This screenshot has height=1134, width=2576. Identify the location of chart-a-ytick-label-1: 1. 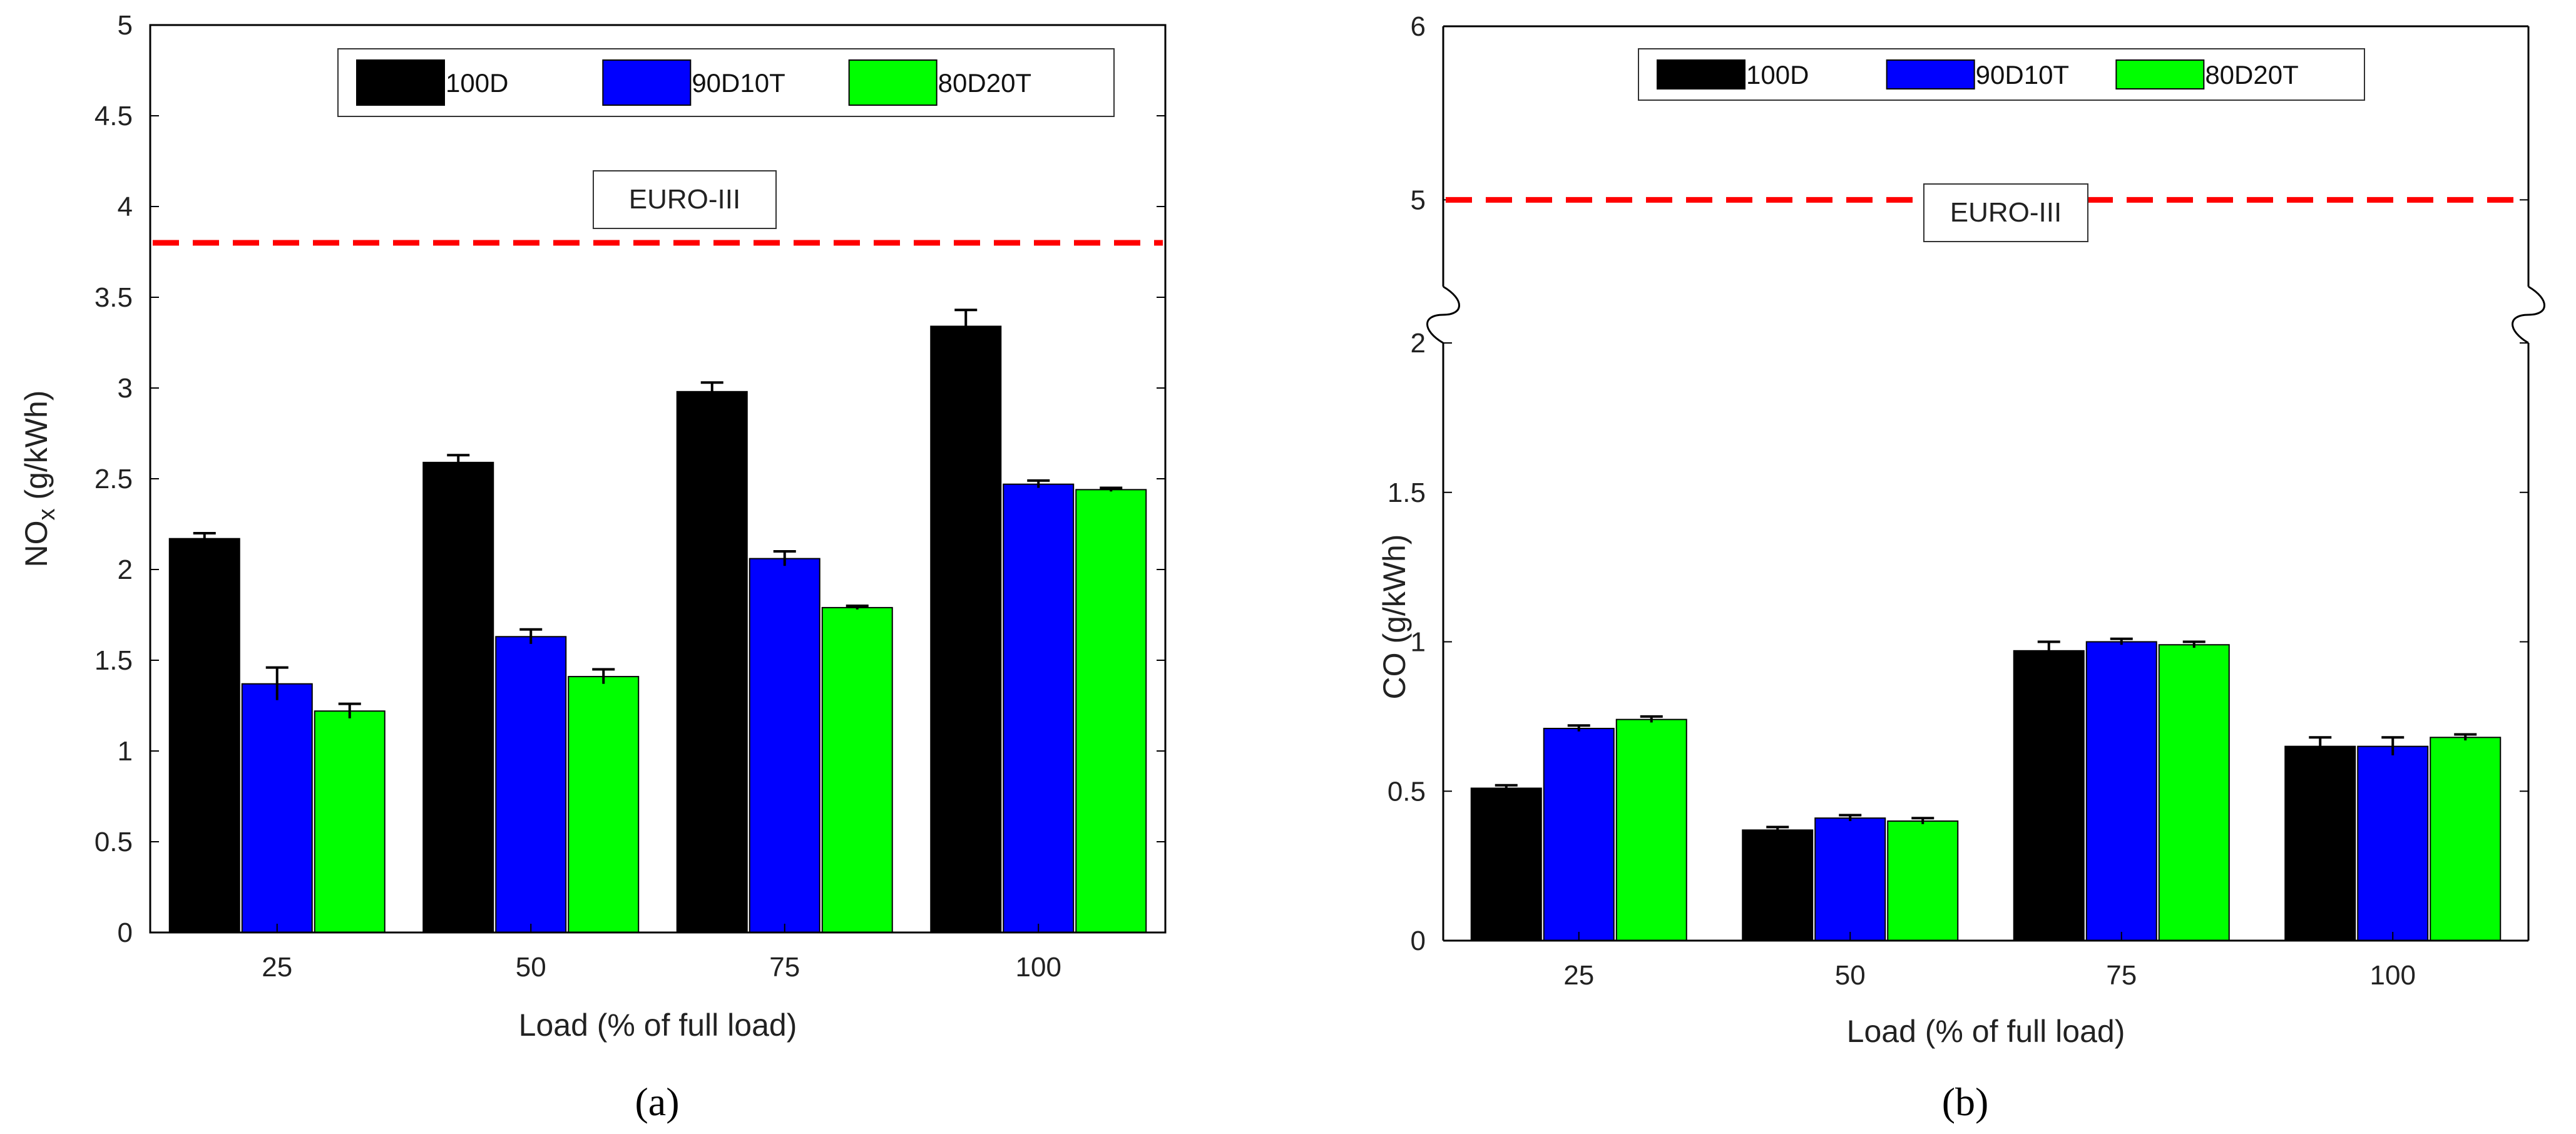
(125, 751).